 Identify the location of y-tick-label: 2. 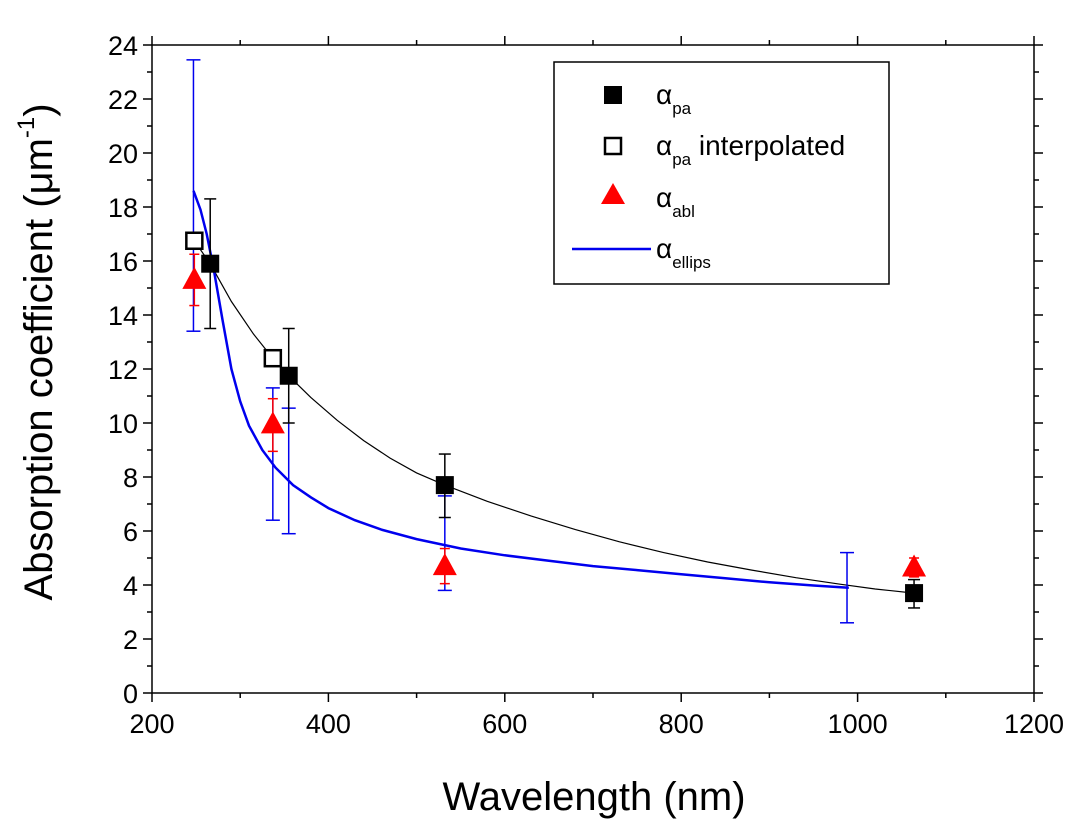
(130, 640).